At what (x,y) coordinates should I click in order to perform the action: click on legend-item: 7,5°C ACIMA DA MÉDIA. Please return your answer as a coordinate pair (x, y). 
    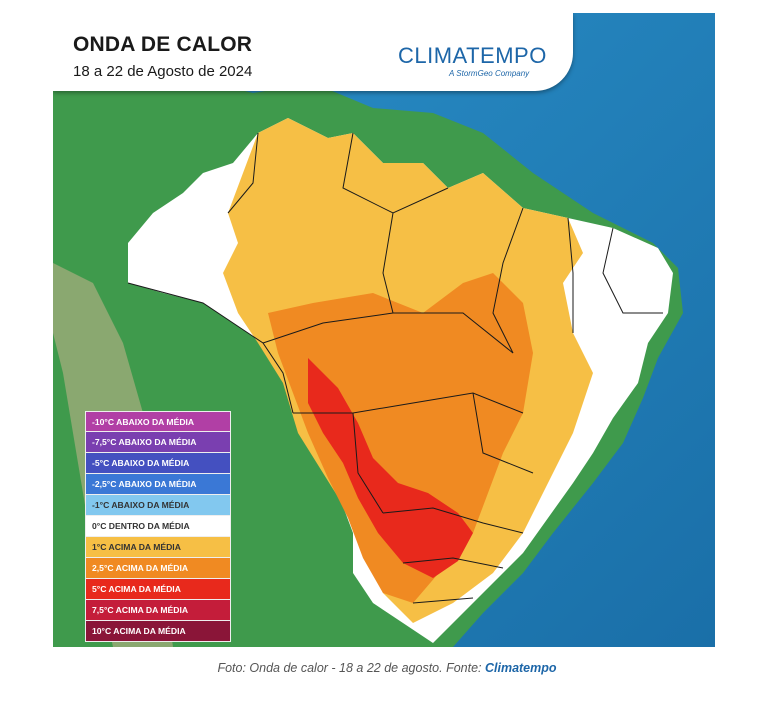
    Looking at the image, I should click on (158, 610).